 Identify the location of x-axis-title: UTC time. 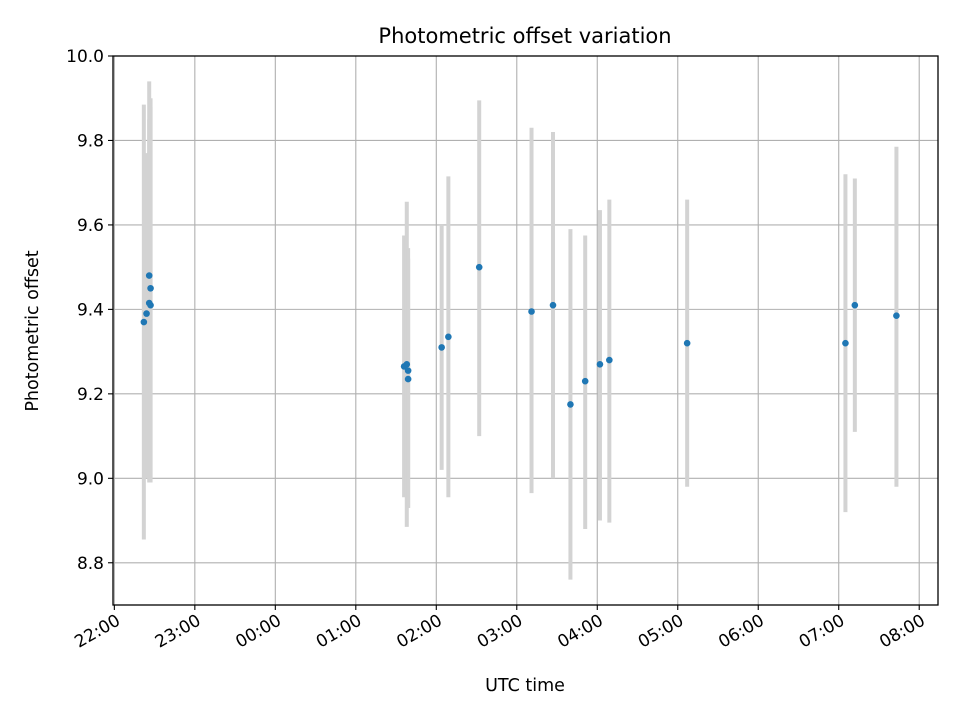
(525, 686).